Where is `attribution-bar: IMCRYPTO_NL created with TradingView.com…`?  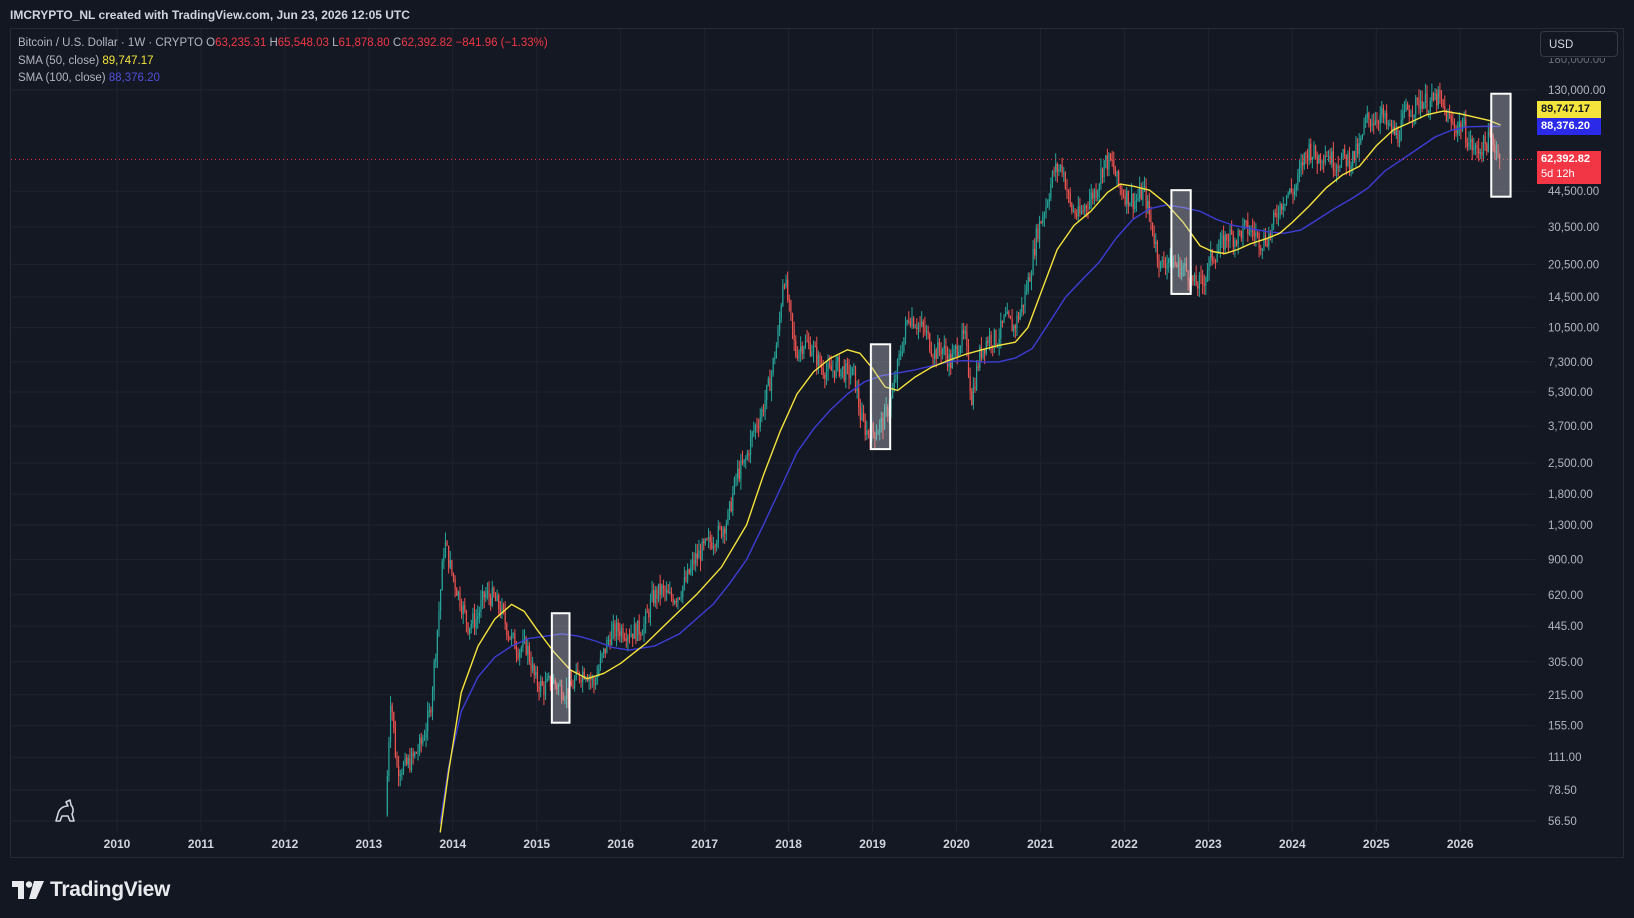
attribution-bar: IMCRYPTO_NL created with TradingView.com… is located at coordinates (817, 14).